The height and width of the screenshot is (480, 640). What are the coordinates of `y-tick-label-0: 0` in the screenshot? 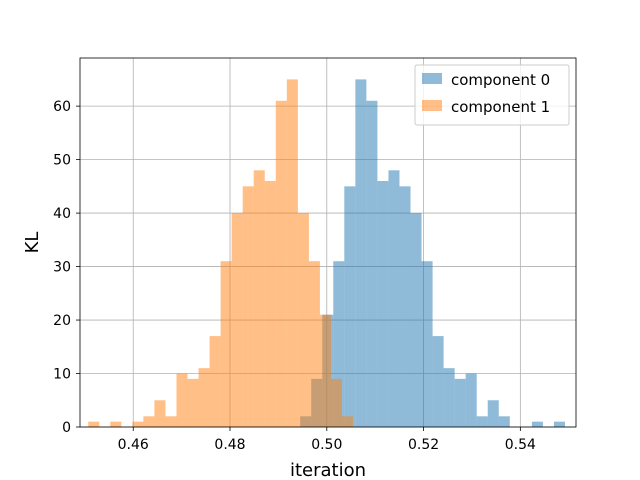 It's located at (66, 428).